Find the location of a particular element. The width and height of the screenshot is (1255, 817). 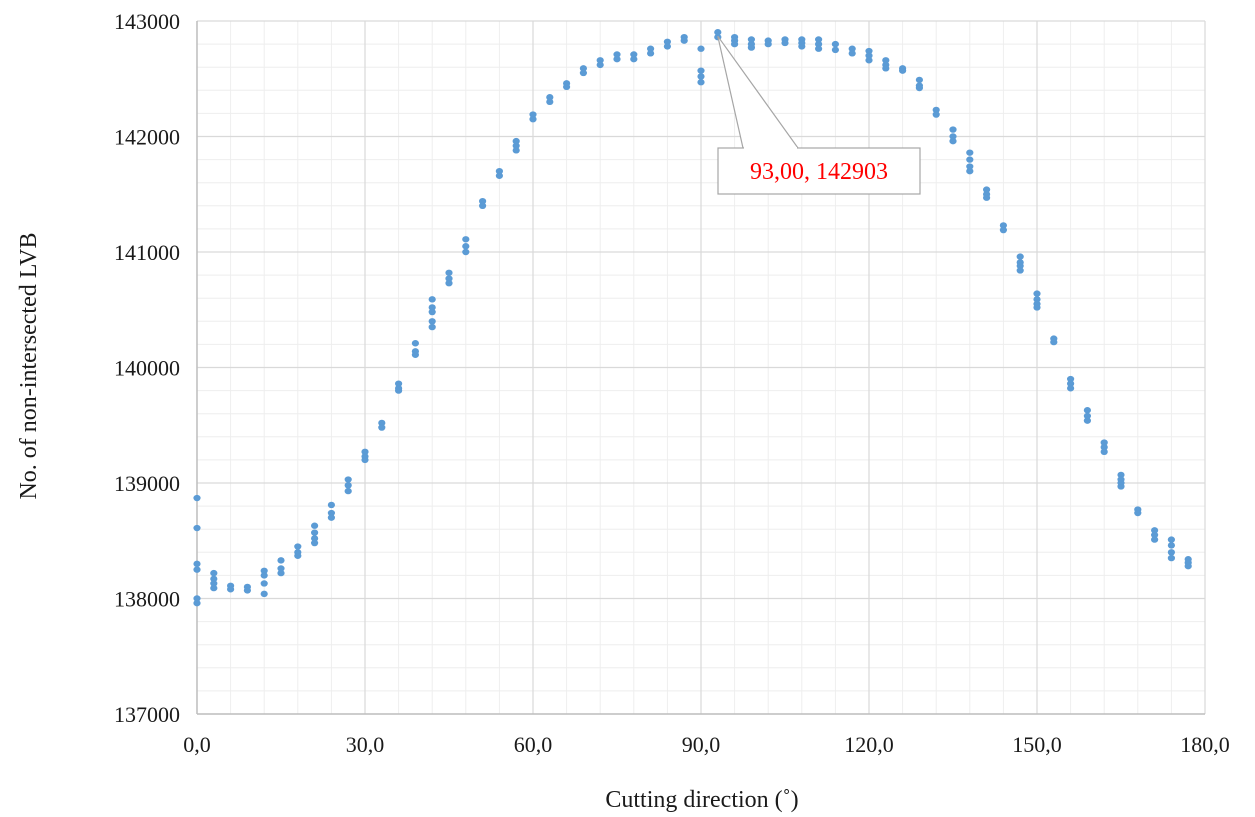

x-tick-label: 90,0 is located at coordinates (701, 744).